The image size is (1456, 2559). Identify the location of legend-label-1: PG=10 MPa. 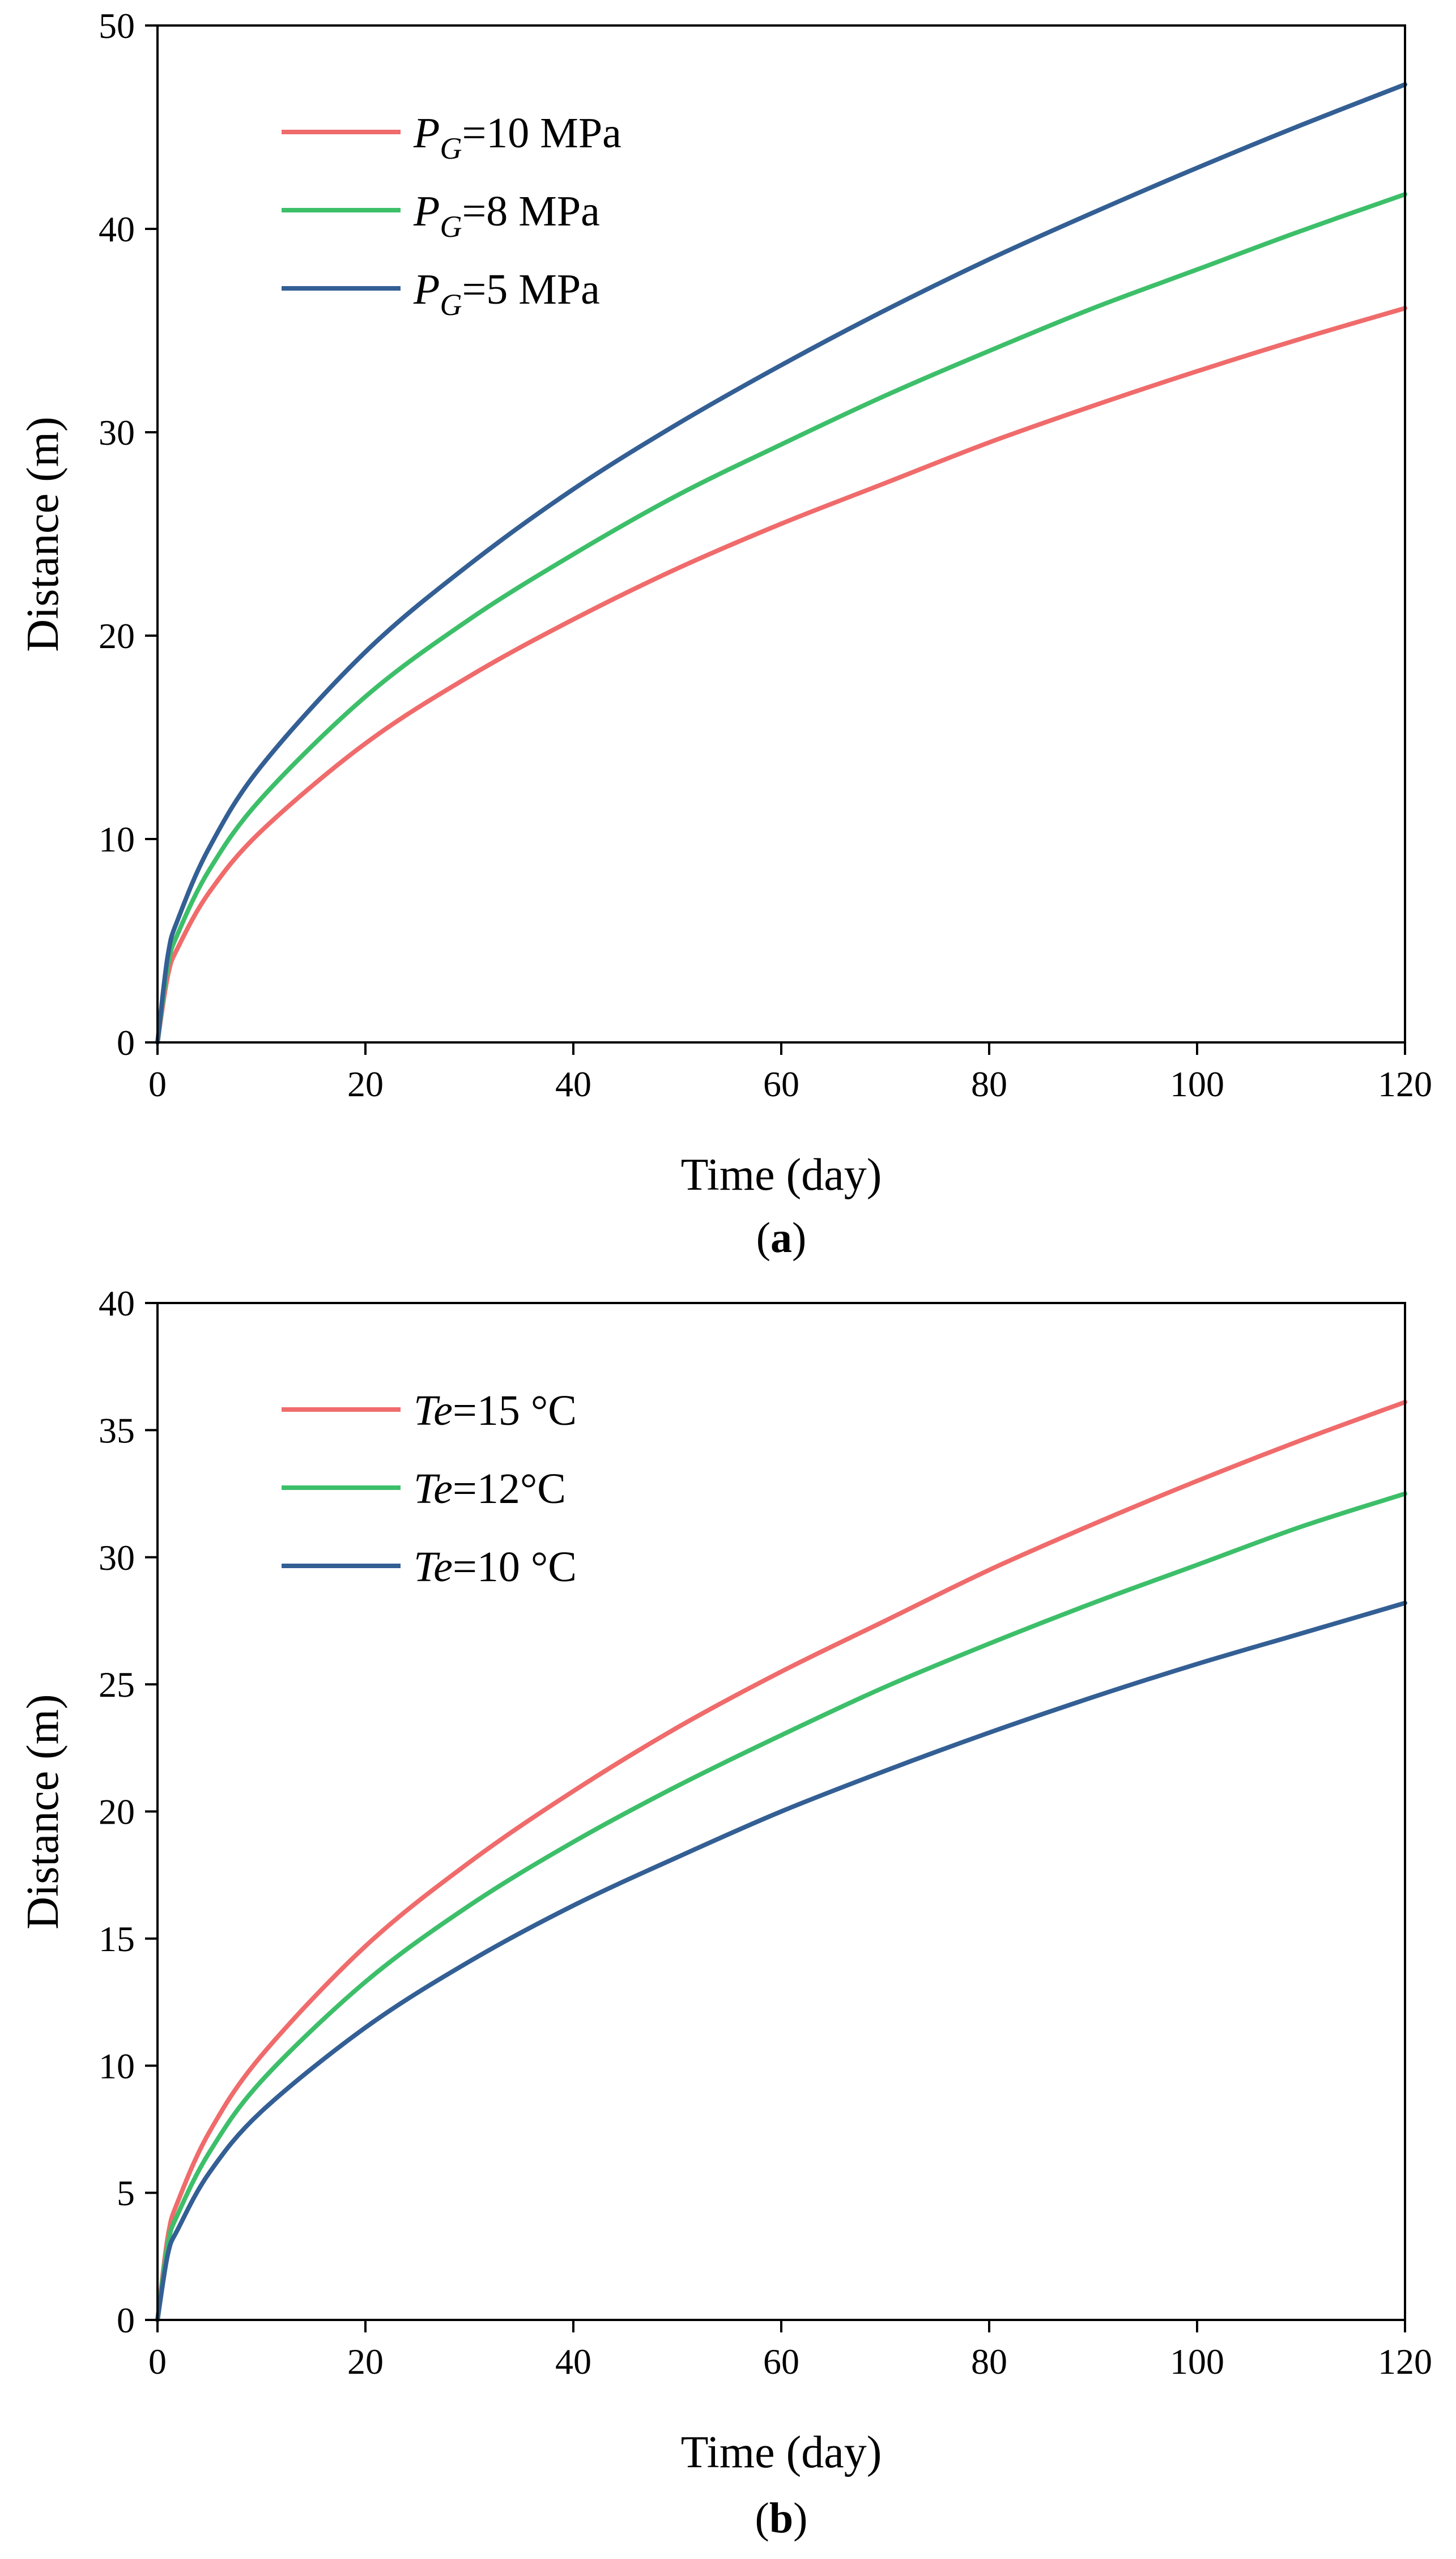
(517, 137).